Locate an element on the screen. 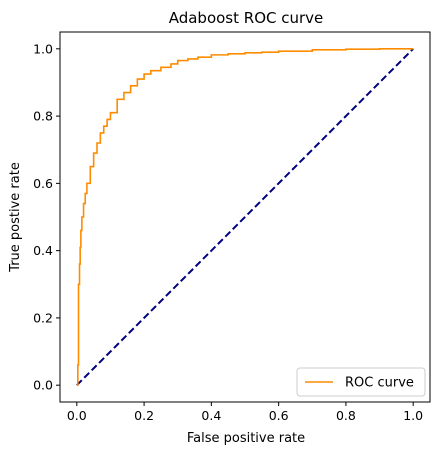 The image size is (440, 455). y-tick-label: 0.4 is located at coordinates (43, 250).